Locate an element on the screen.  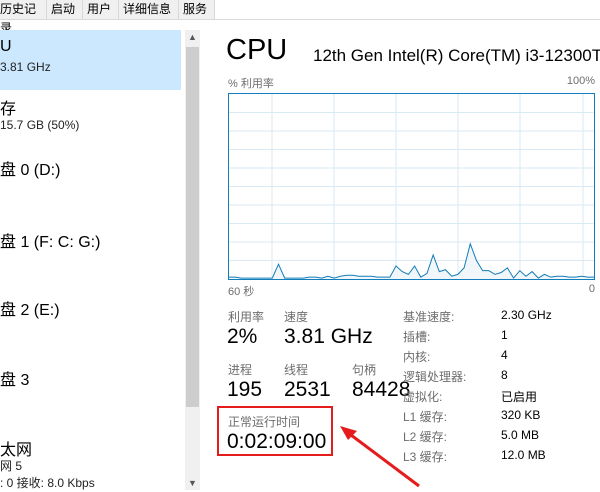
sidebar-item-disk2: 盘 2 (E:) is located at coordinates (90, 324).